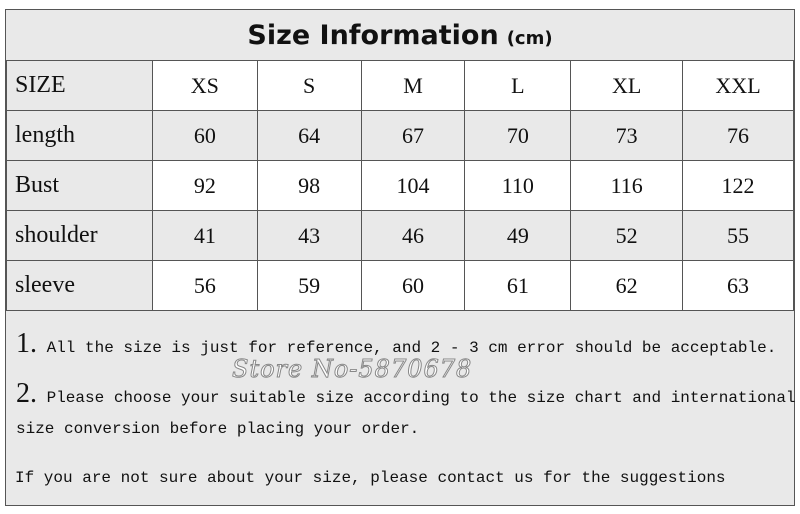 This screenshot has width=800, height=514. What do you see at coordinates (79, 285) in the screenshot?
I see `row-label: sleeve` at bounding box center [79, 285].